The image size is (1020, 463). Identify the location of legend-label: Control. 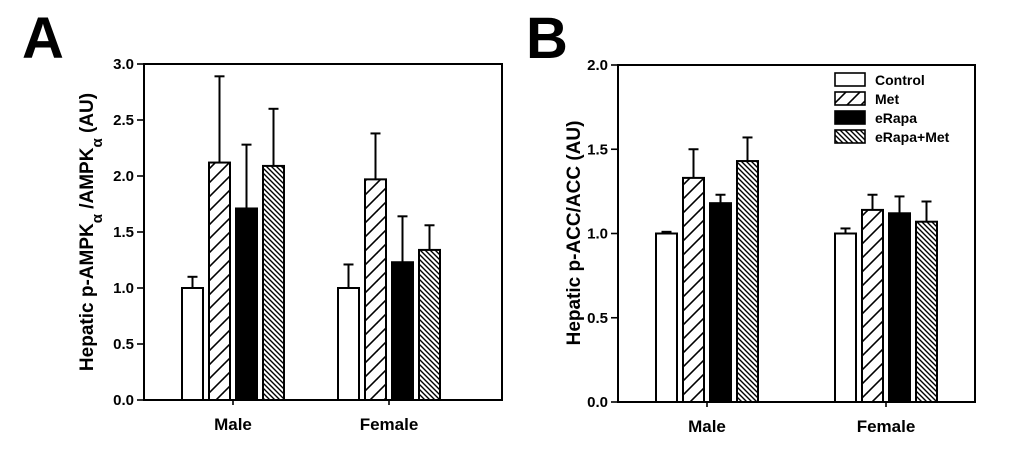
(900, 80).